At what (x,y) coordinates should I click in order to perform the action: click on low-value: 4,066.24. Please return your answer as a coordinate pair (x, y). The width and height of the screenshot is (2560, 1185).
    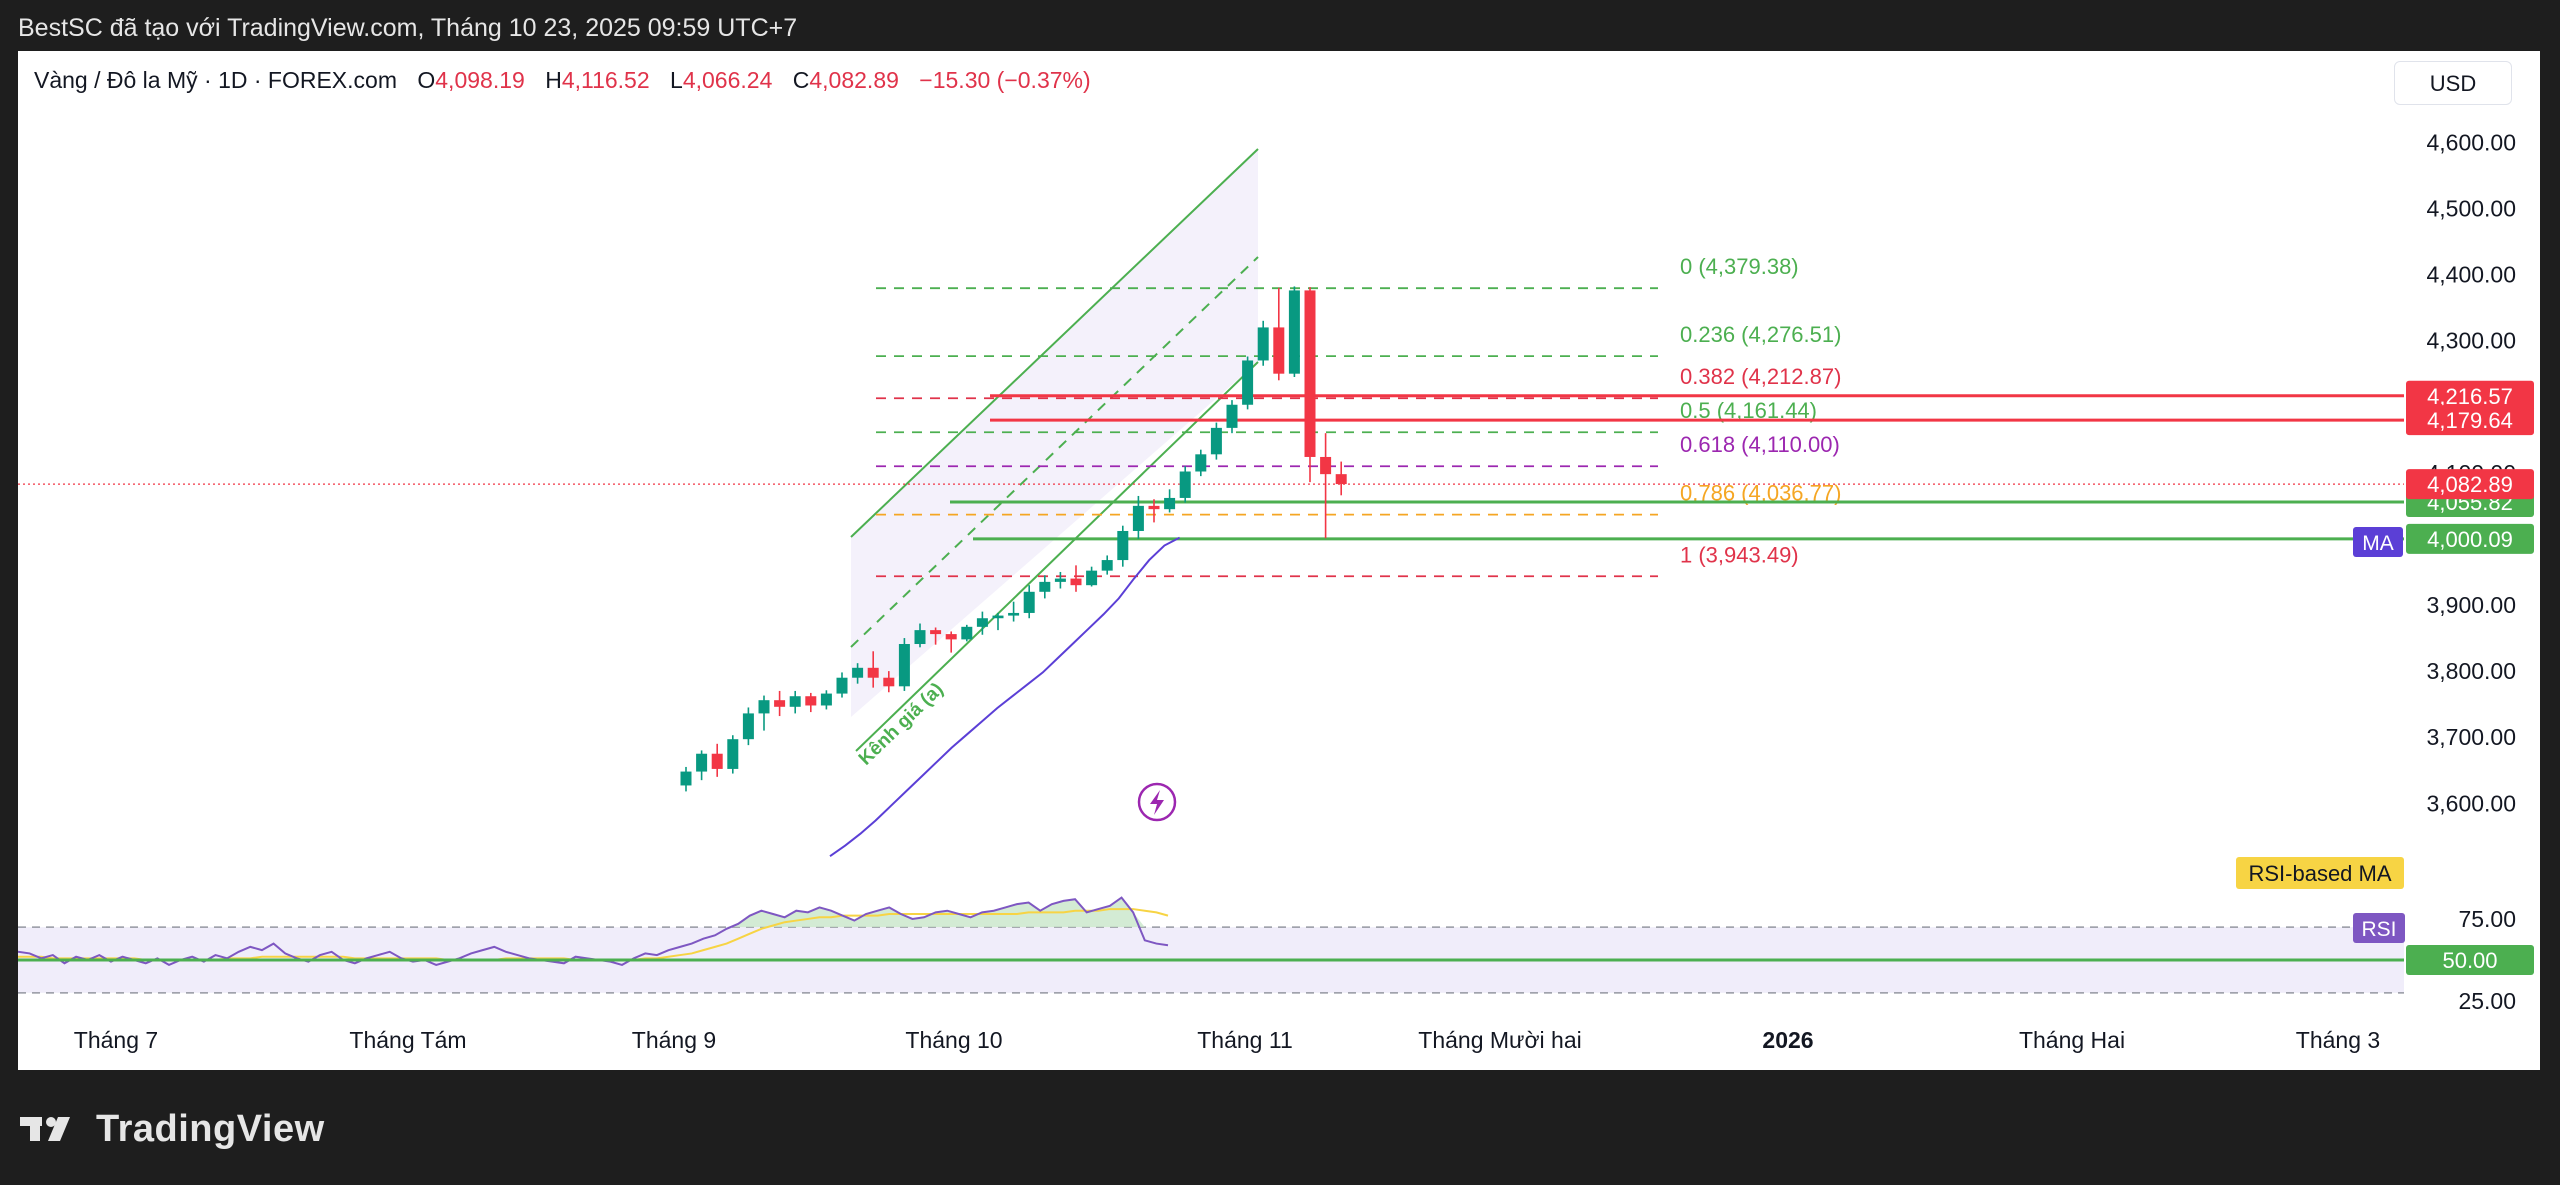
    Looking at the image, I should click on (727, 80).